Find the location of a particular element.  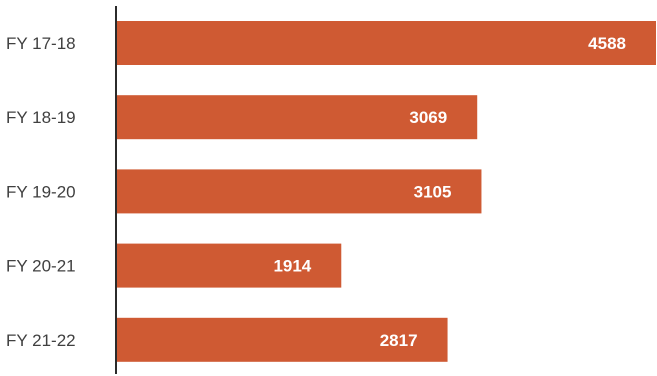

category-label-3: FY 20-21 is located at coordinates (41, 266).